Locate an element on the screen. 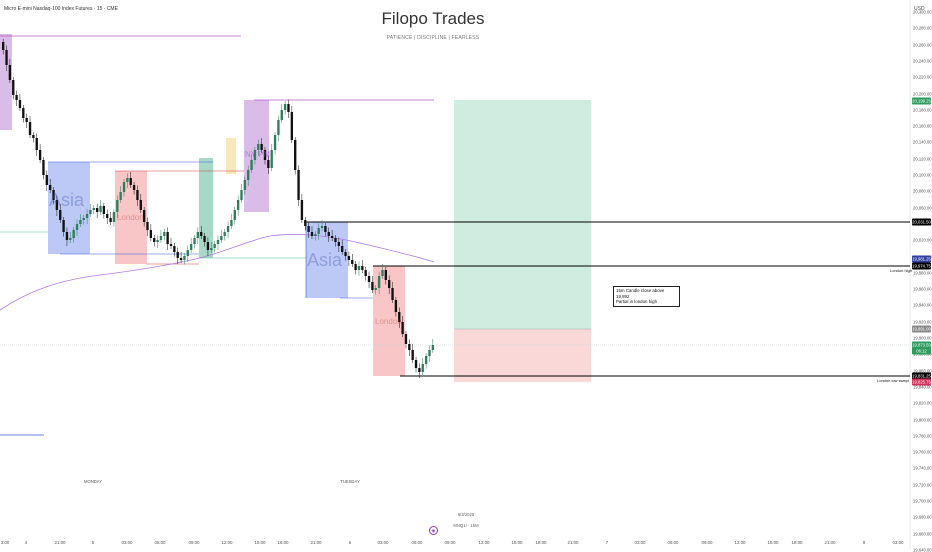  price-tick: 20,120.00 is located at coordinates (922, 159).